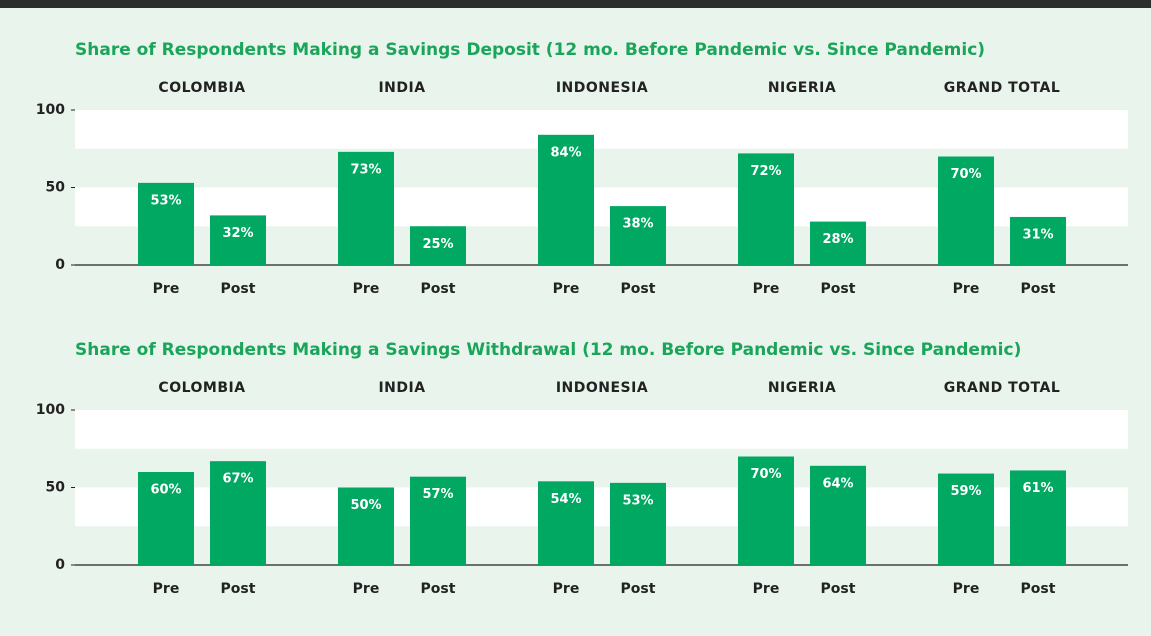 The image size is (1151, 636). I want to click on value-label: 25%, so click(437, 244).